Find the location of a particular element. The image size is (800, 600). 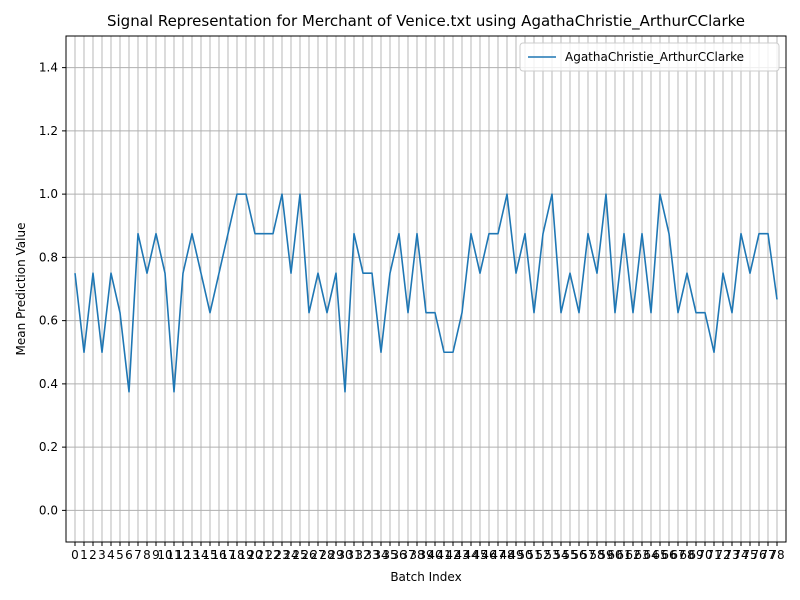

x-tick-label: 51 is located at coordinates (533, 555).